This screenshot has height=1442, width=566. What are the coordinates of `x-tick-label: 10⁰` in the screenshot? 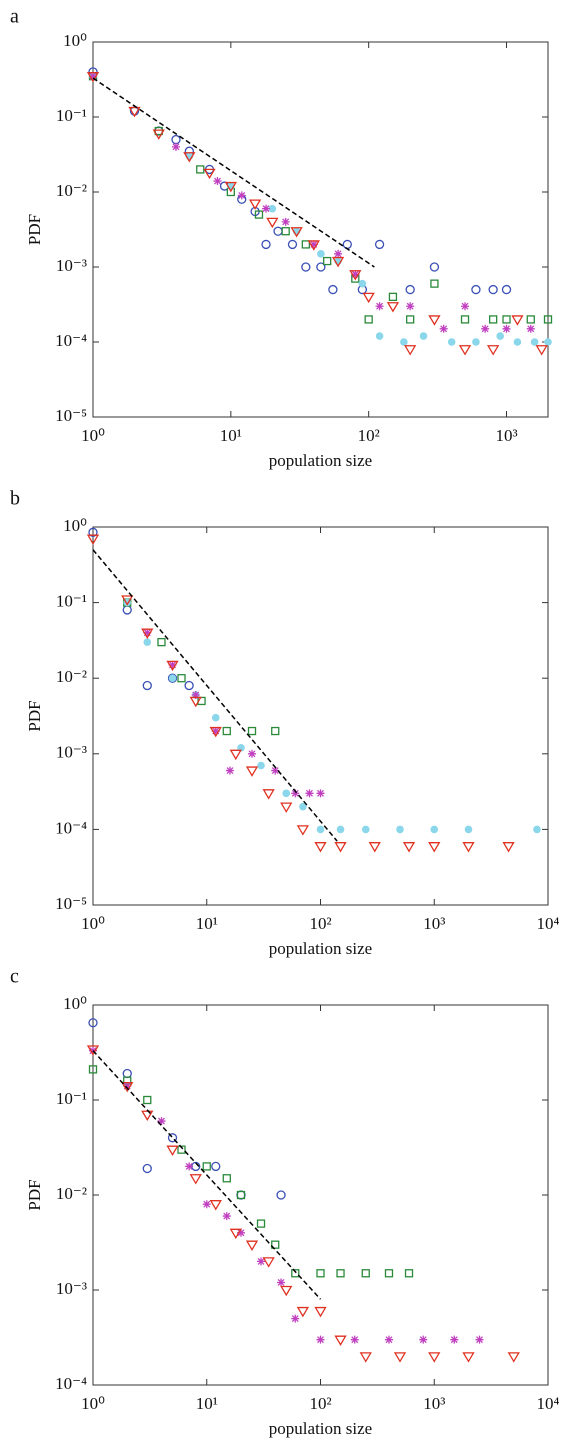 It's located at (93, 435).